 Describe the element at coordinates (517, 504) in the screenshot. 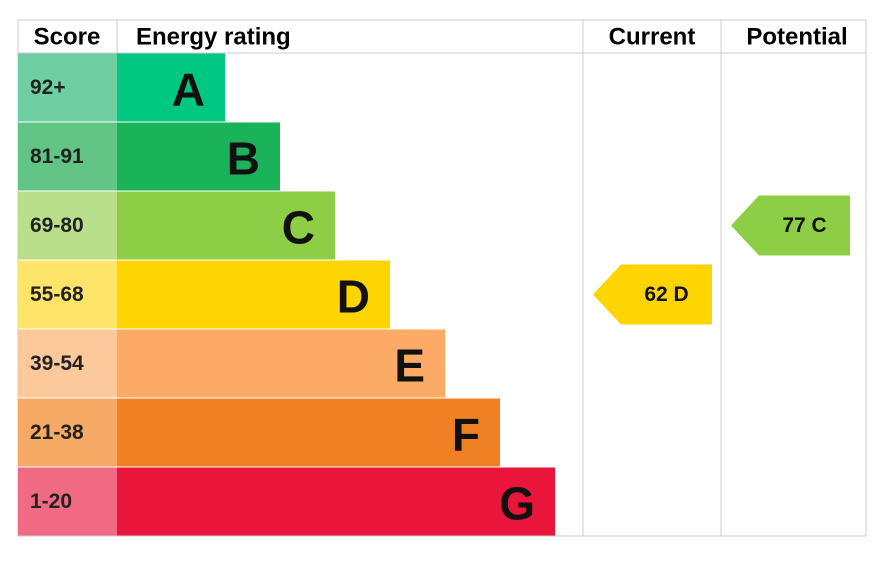

I see `band-letter: G` at that location.